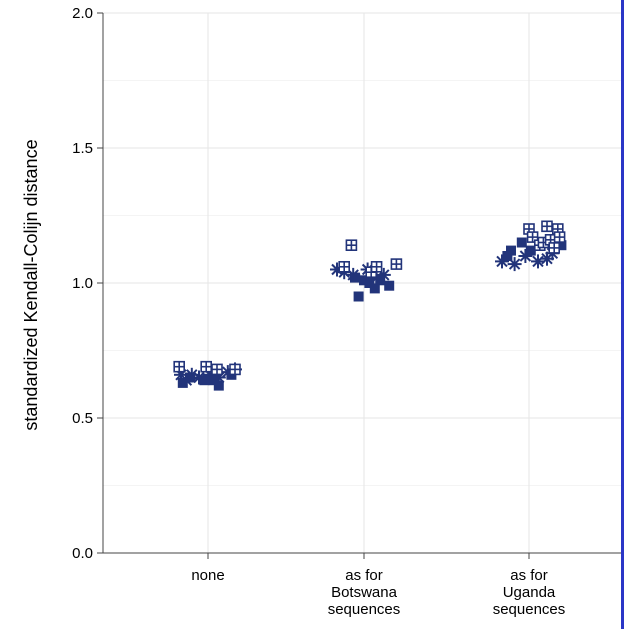  What do you see at coordinates (82, 148) in the screenshot?
I see `y-tick-label: 1.5` at bounding box center [82, 148].